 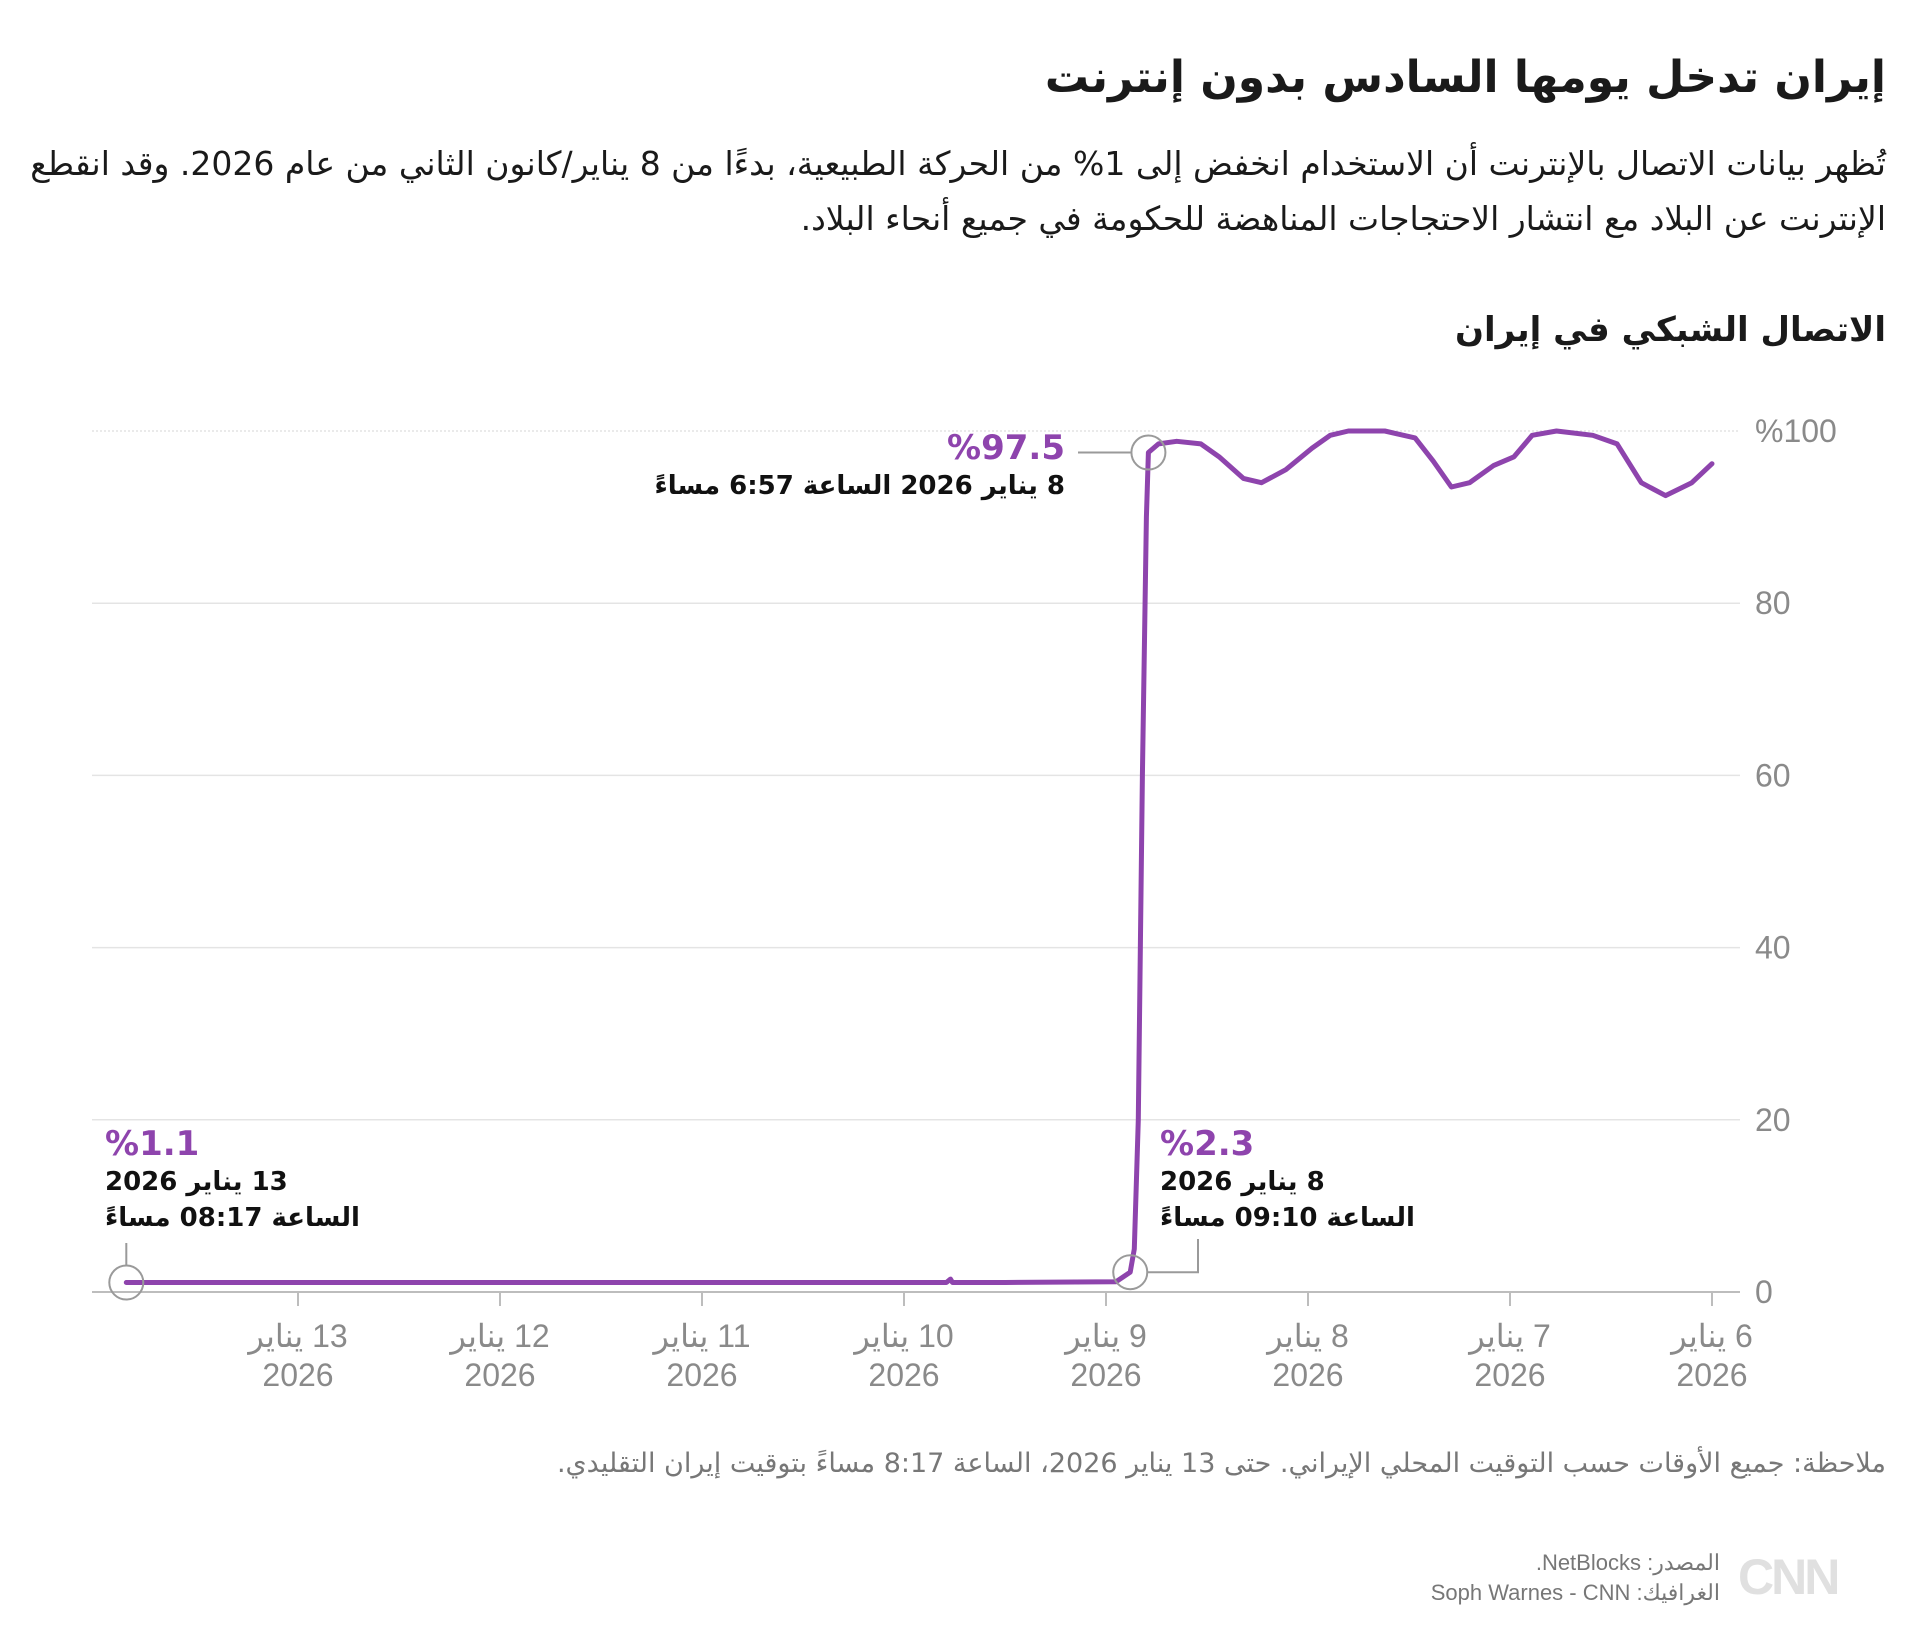 What do you see at coordinates (1465, 77) in the screenshot?
I see `page-title: إيران تدخل يومها السادس بدون إنترنت` at bounding box center [1465, 77].